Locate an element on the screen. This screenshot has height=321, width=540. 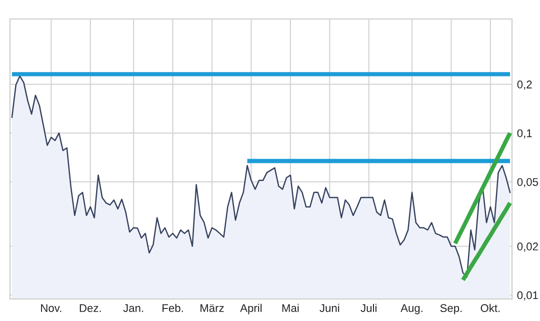
x-tick-label: Sep. is located at coordinates (451, 309).